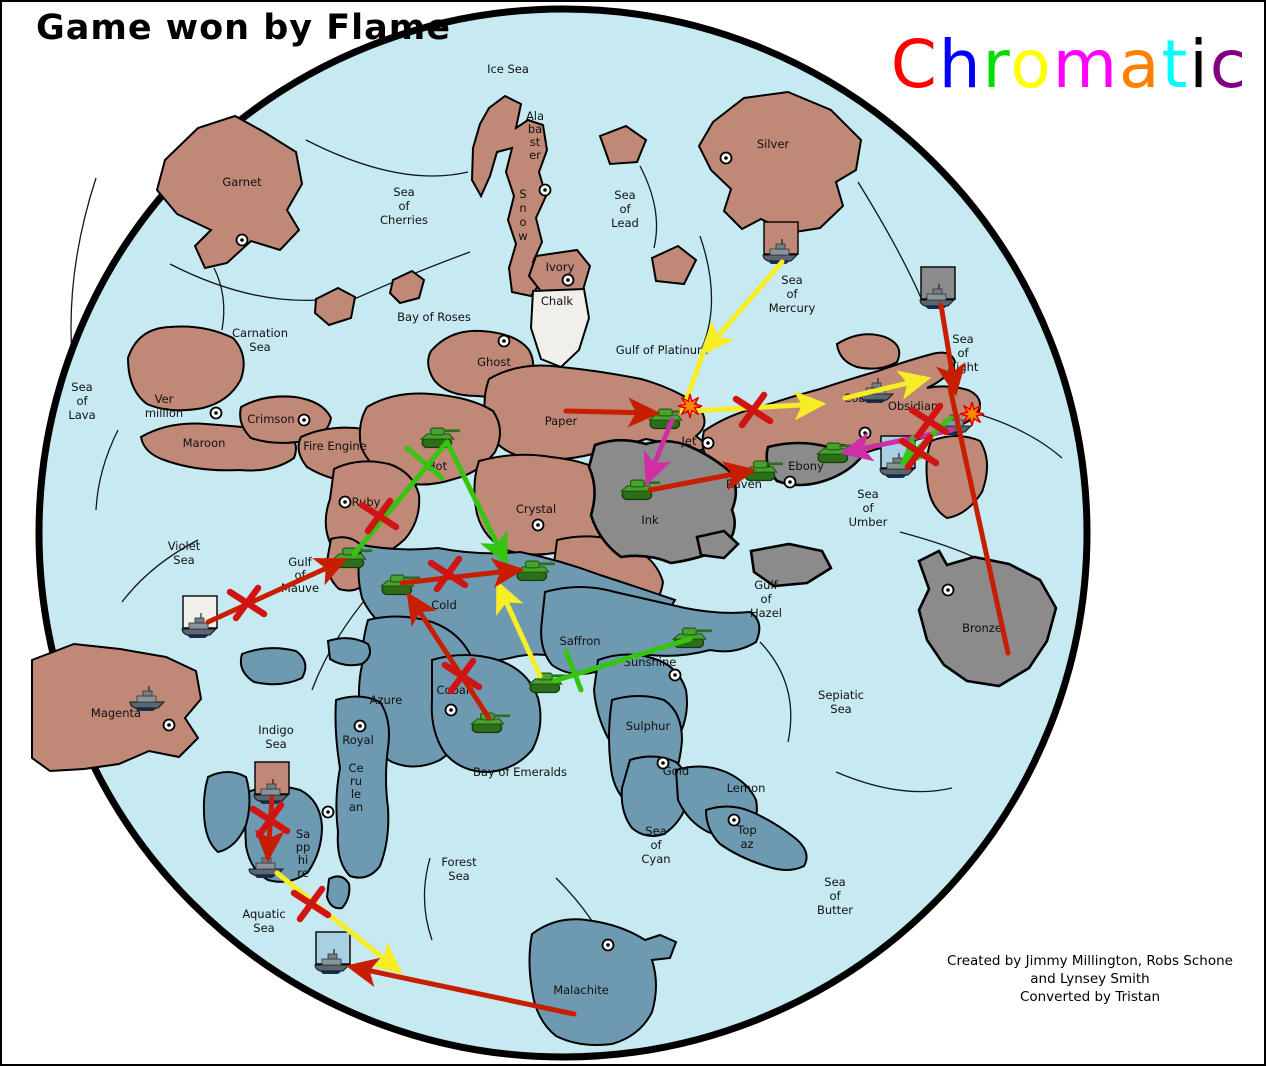 The height and width of the screenshot is (1066, 1266). I want to click on label-cold: Cold, so click(444, 605).